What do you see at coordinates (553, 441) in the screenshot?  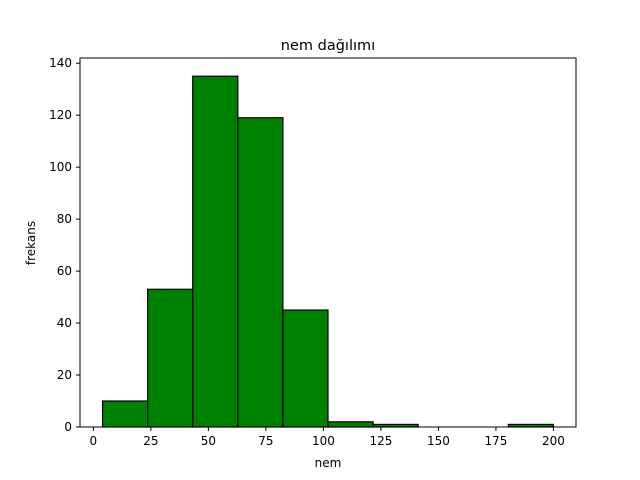 I see `x-tick-label: 200` at bounding box center [553, 441].